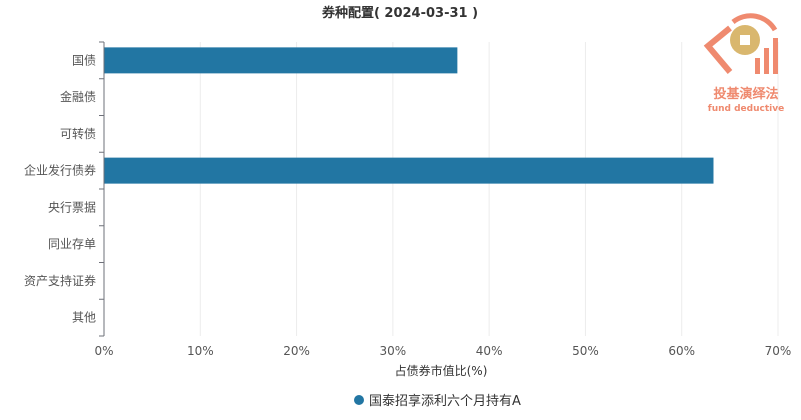 The width and height of the screenshot is (801, 420). I want to click on chart-title: 券种配置( 2024-03-31 ), so click(399, 13).